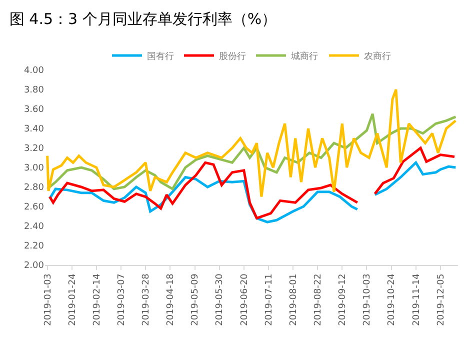 This screenshot has width=470, height=338. Describe the element at coordinates (34, 188) in the screenshot. I see `y-tick-label: 2.80` at that location.